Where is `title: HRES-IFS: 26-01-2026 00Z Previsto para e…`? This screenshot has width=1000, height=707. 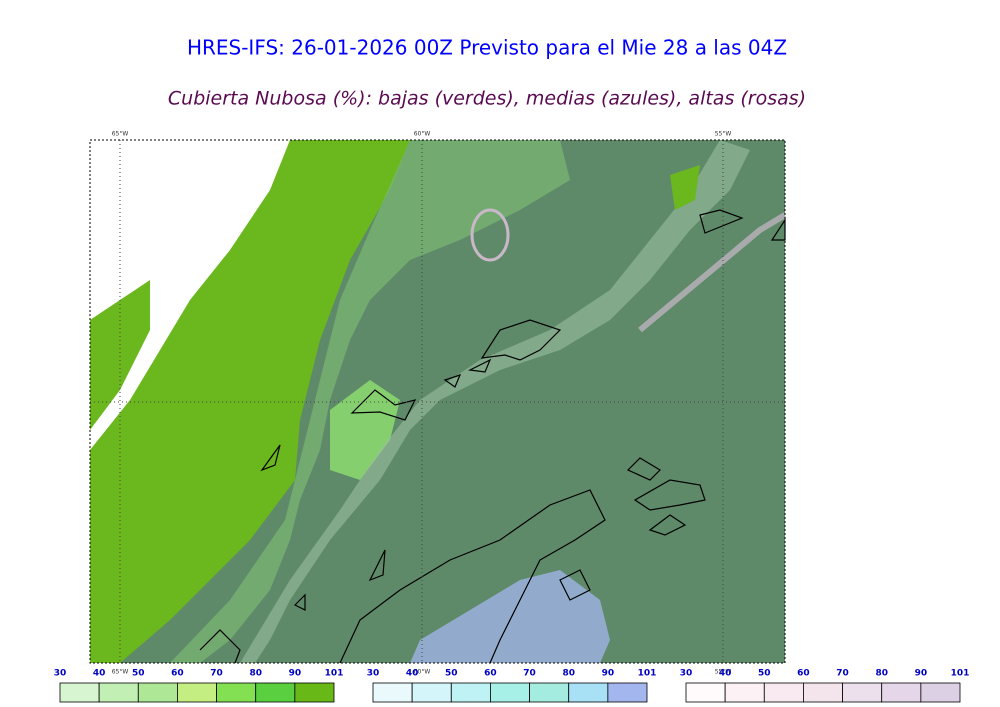 title: HRES-IFS: 26-01-2026 00Z Previsto para e… is located at coordinates (487, 48).